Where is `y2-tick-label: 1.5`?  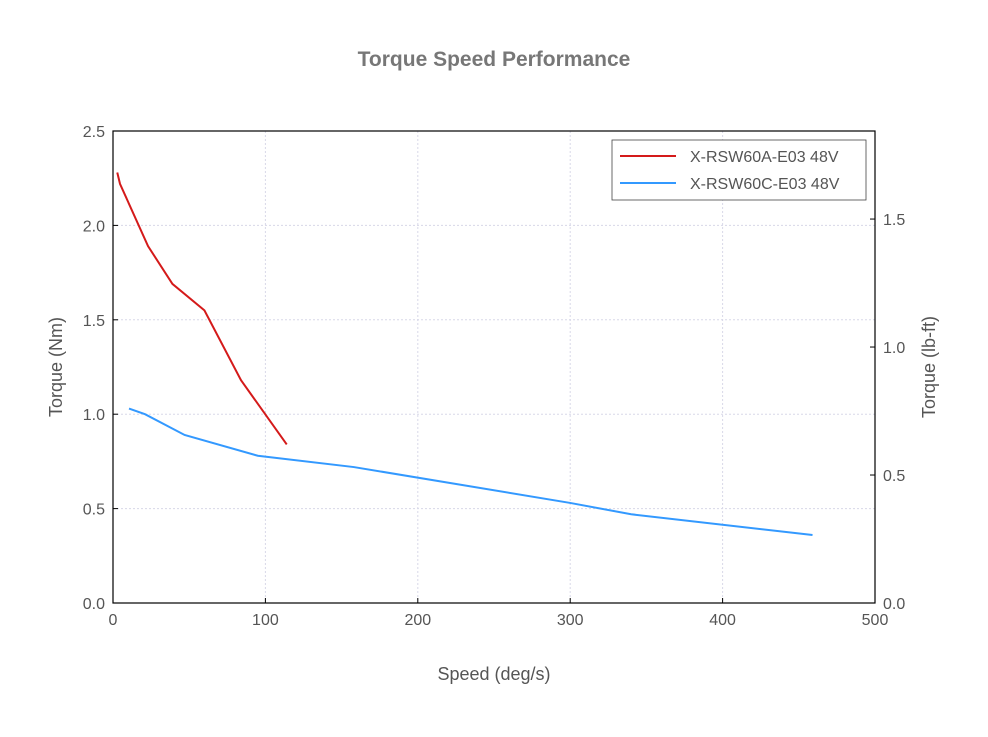
y2-tick-label: 1.5 is located at coordinates (894, 220).